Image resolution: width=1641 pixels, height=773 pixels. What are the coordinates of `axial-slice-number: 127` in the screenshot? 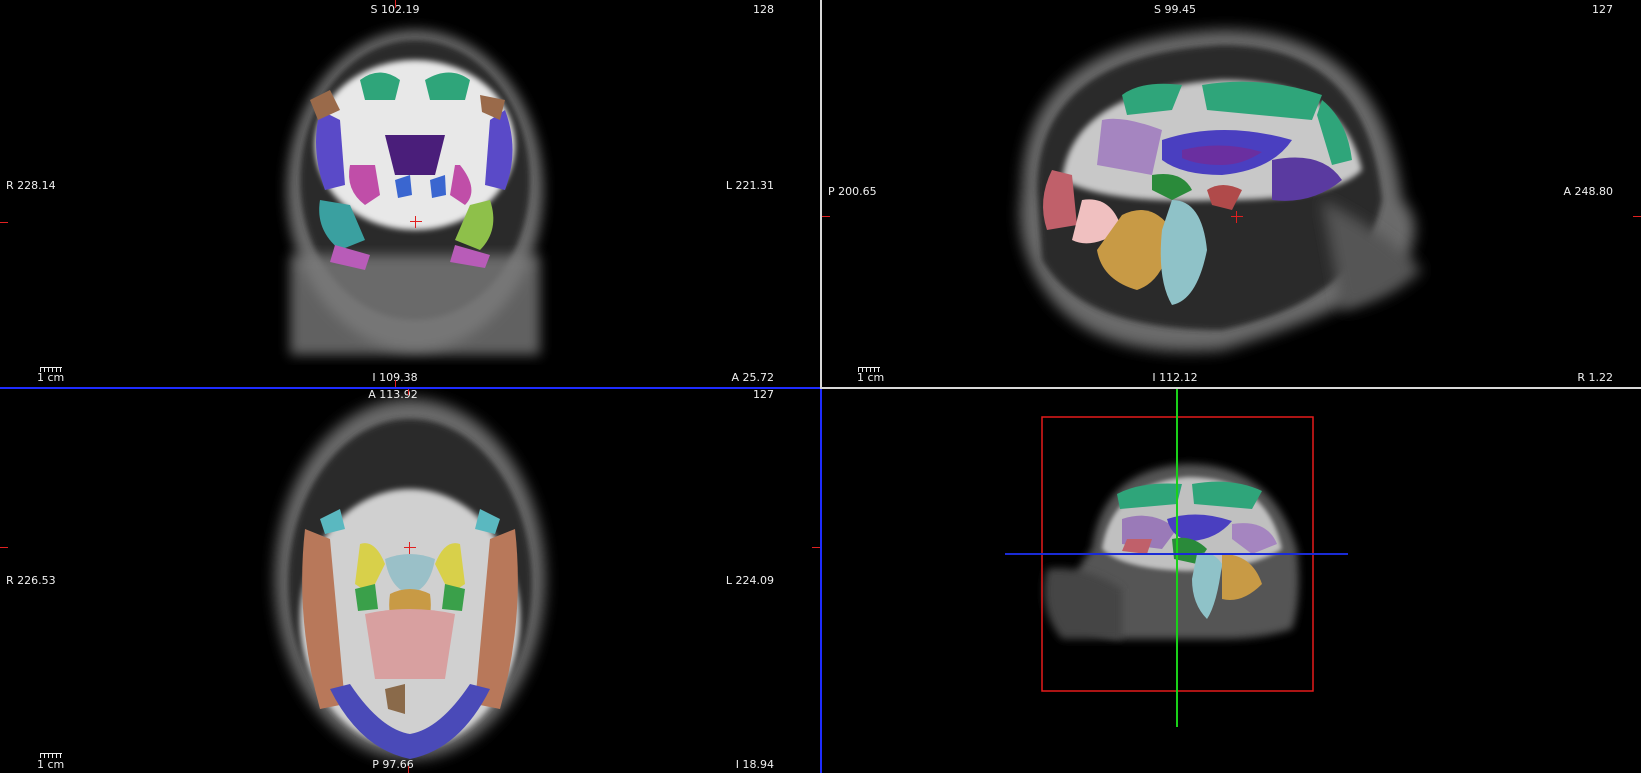 It's located at (763, 395).